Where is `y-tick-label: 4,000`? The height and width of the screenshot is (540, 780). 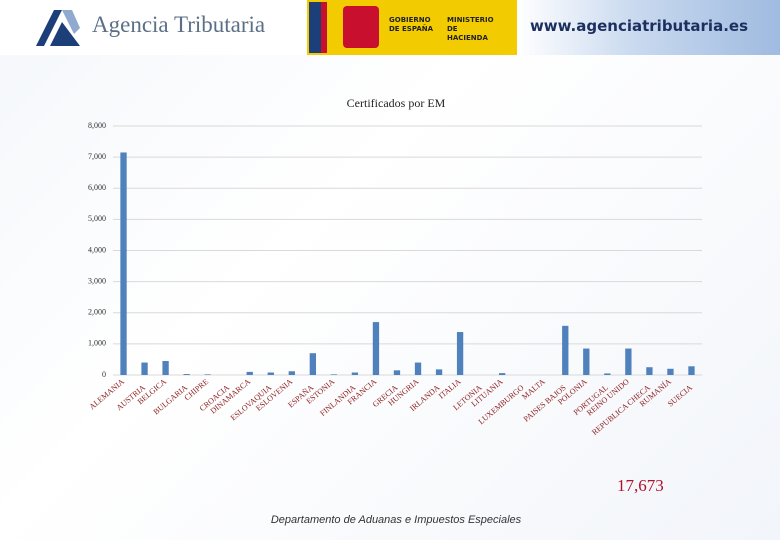
y-tick-label: 4,000 is located at coordinates (97, 249).